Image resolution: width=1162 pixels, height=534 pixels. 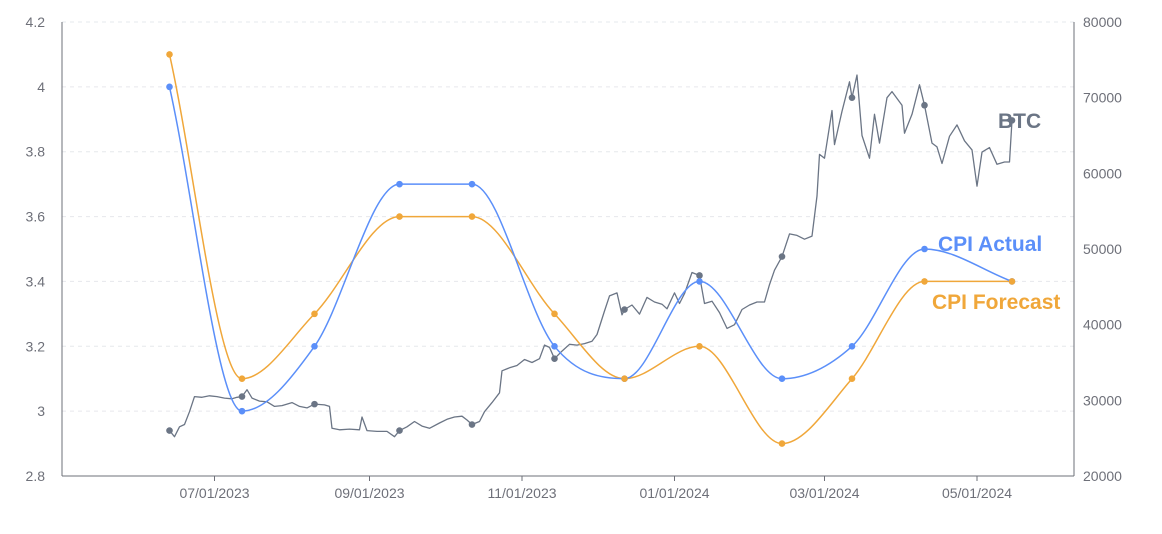 I want to click on y-left-tick-label: 3.4, so click(x=36, y=281).